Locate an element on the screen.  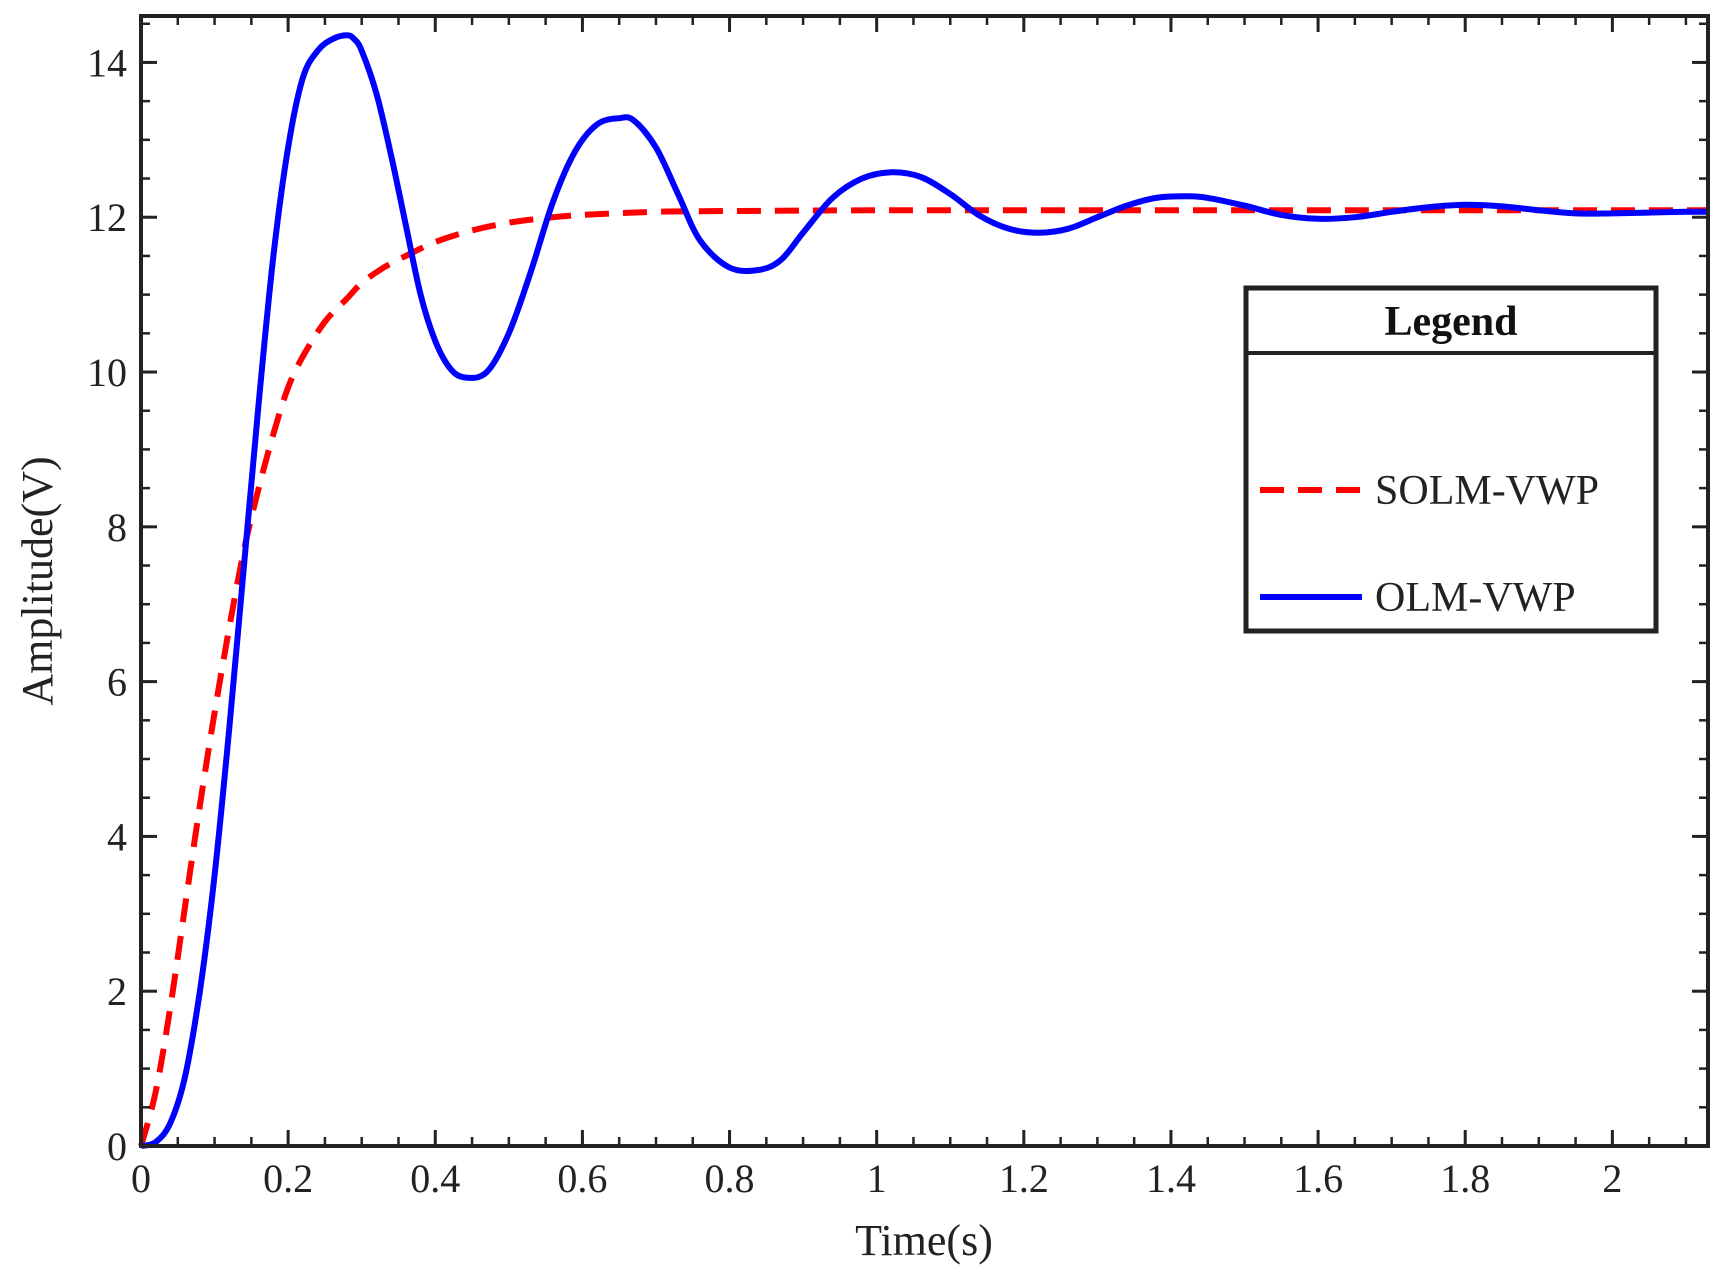
legend-title: Legend is located at coordinates (1450, 322).